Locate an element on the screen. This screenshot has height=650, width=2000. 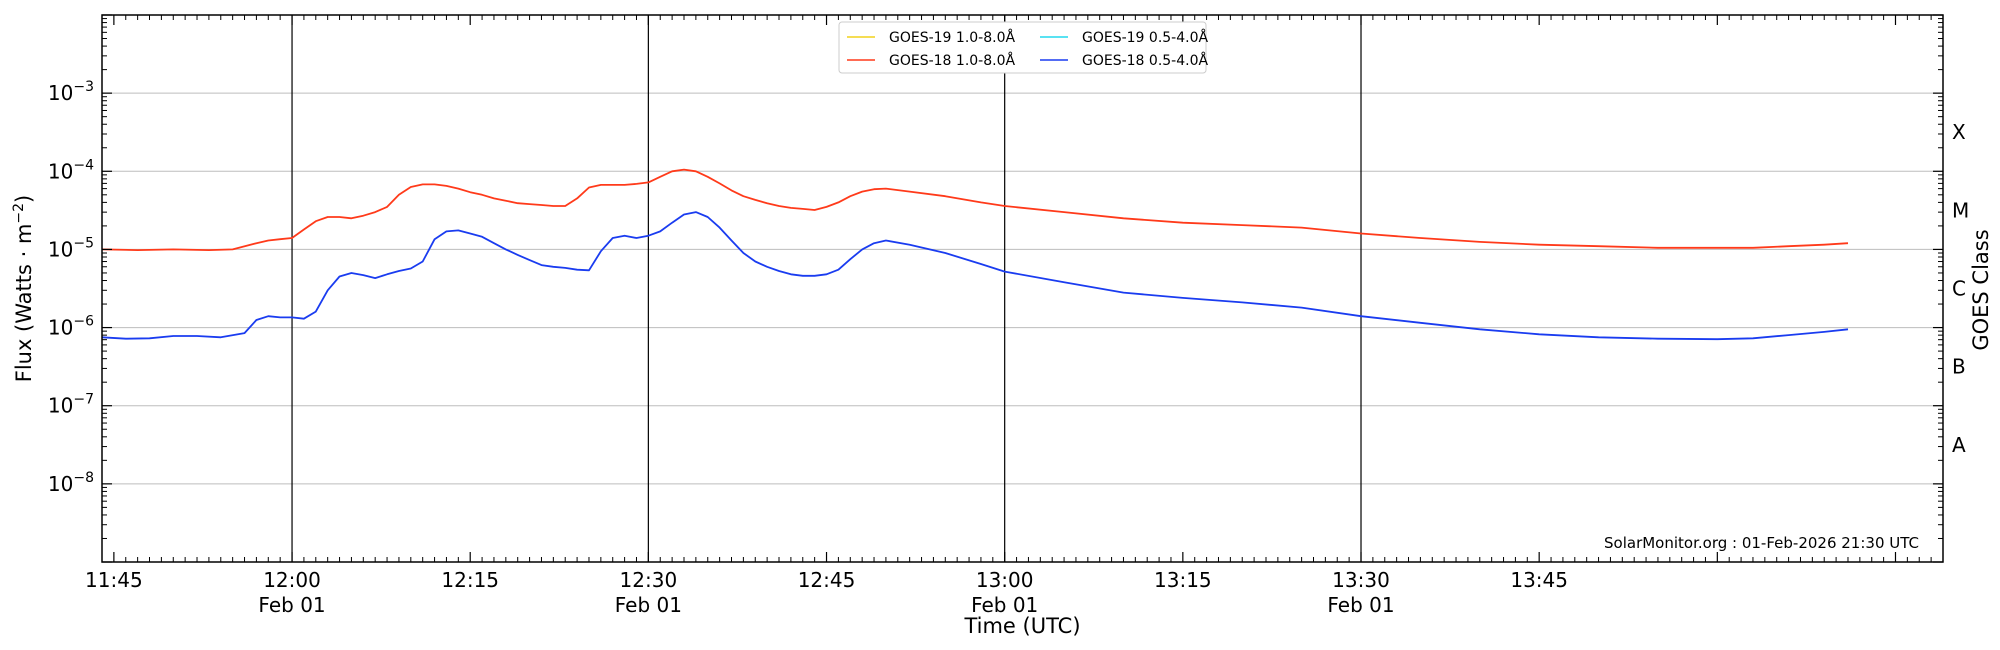
goes-class-label: B is located at coordinates (1959, 367).